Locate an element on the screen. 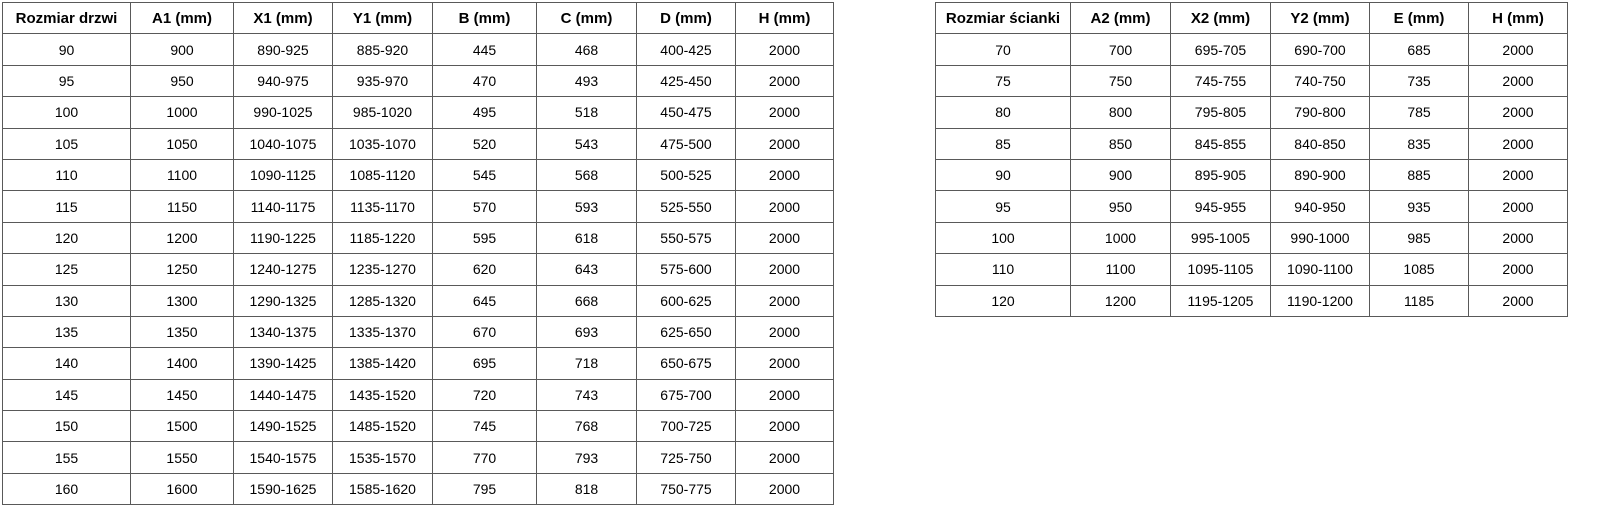 The image size is (1600, 514). table-cell: 525-550 is located at coordinates (686, 206).